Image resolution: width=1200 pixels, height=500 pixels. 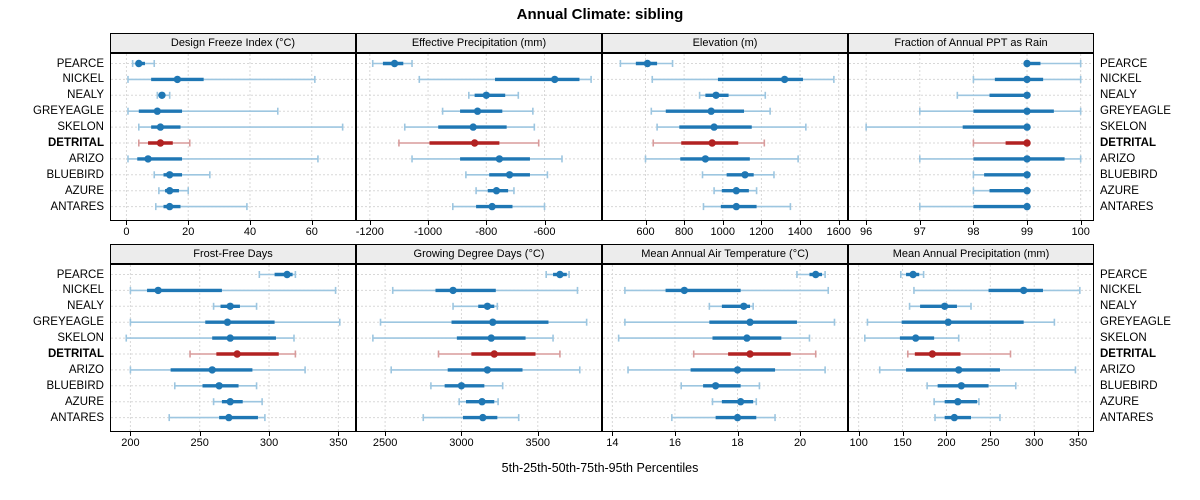 I want to click on interval-greyeagle-fraction-of-annual-ppt-as-rain, so click(x=1000, y=111).